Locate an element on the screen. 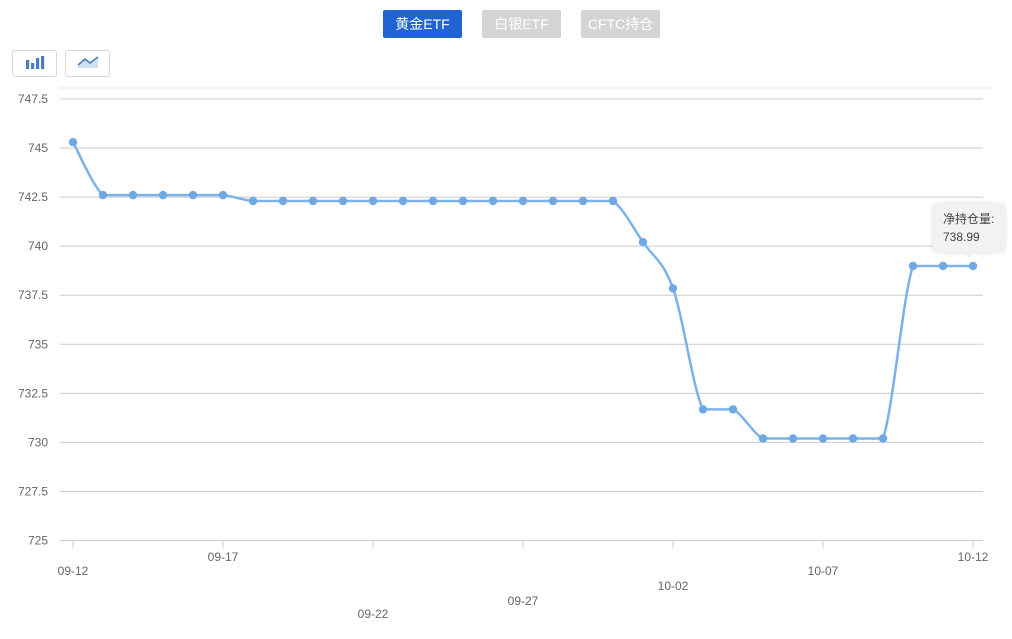 Image resolution: width=1012 pixels, height=639 pixels. x-axis-label: 09-17 is located at coordinates (223, 557).